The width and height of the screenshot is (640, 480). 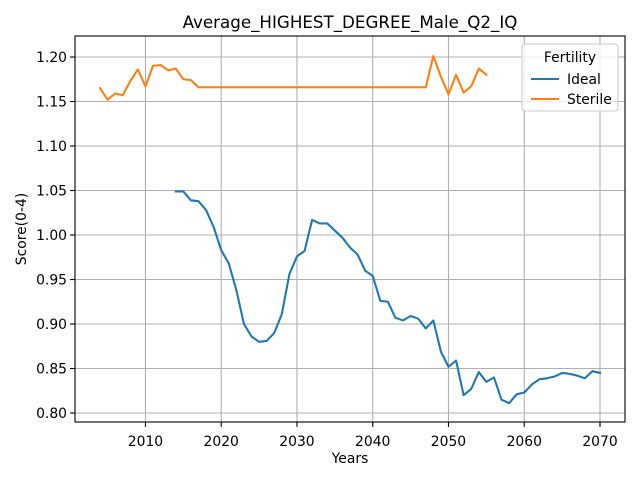 What do you see at coordinates (51, 325) in the screenshot?
I see `y-tick-label: 0.90` at bounding box center [51, 325].